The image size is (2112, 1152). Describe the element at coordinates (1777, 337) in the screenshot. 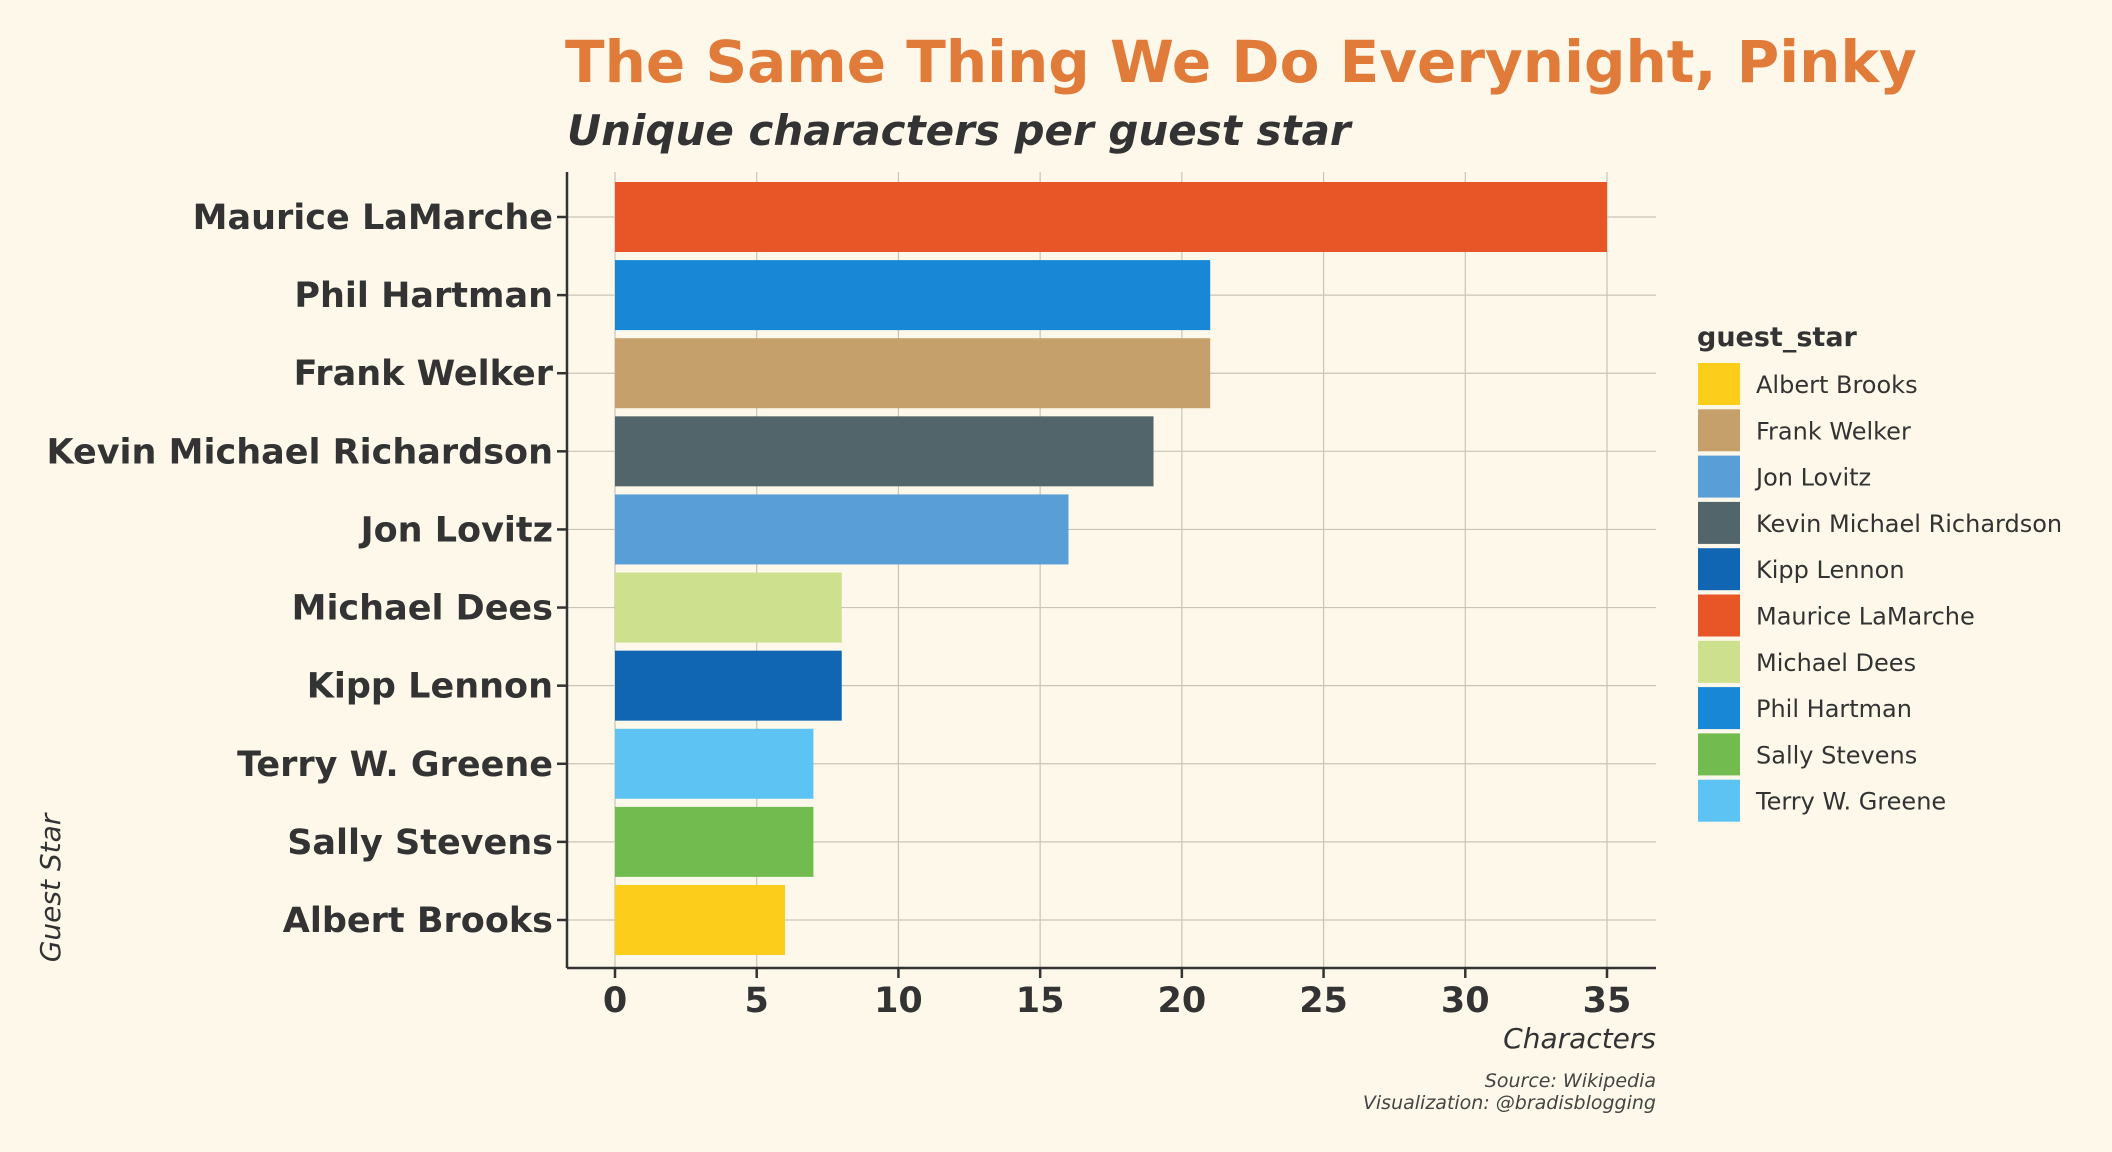

I see `legend-title: guest_star` at that location.